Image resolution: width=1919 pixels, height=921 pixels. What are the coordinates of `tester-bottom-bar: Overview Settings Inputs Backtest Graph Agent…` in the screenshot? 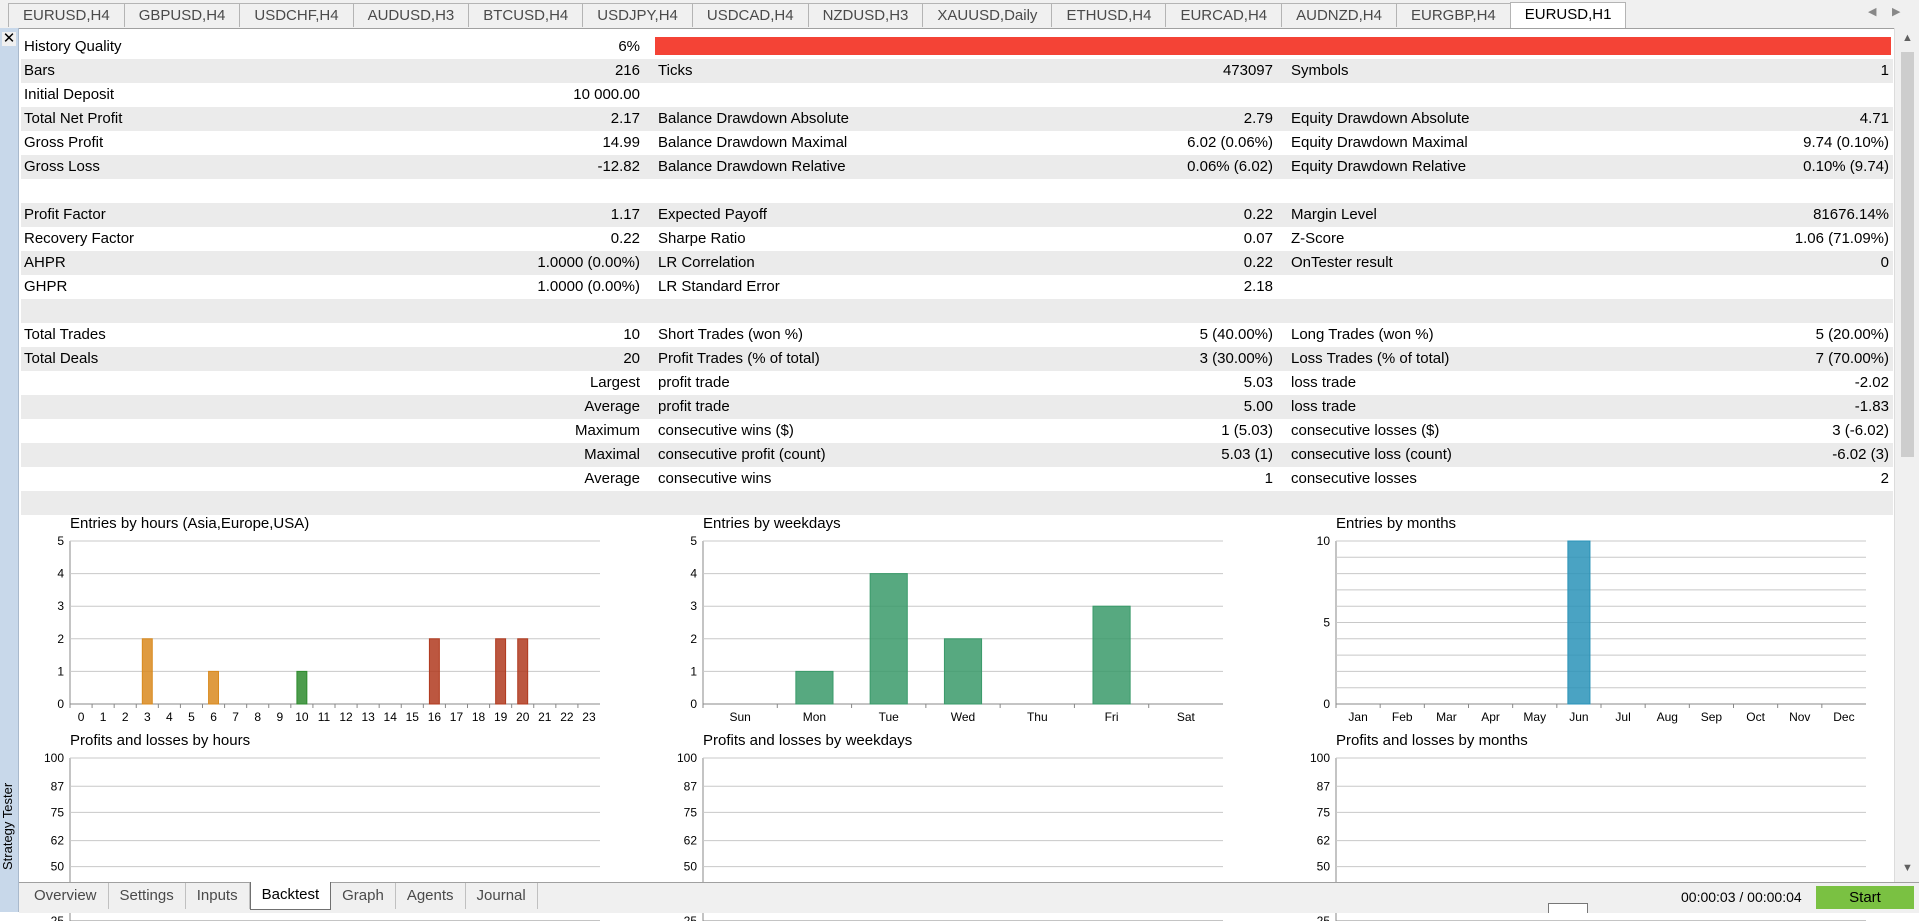 It's located at (969, 897).